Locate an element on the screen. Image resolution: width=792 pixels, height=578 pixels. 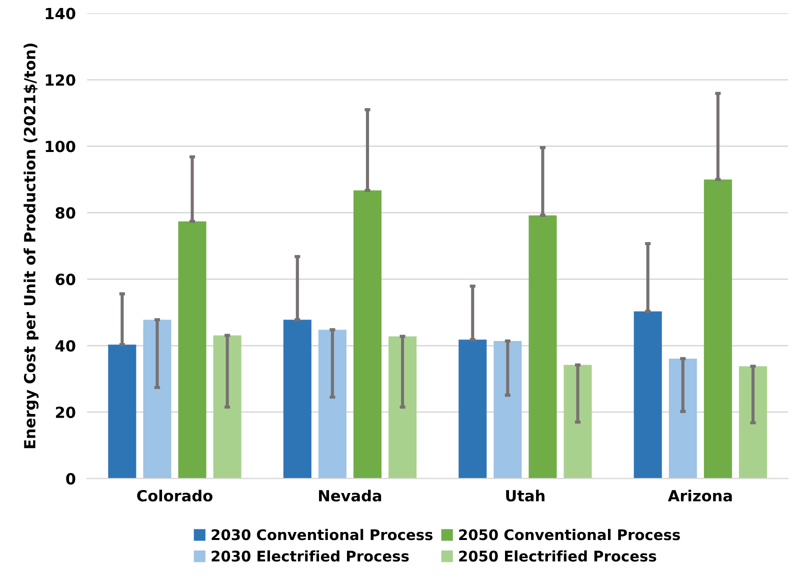
x-tick-label: Colorado is located at coordinates (174, 496).